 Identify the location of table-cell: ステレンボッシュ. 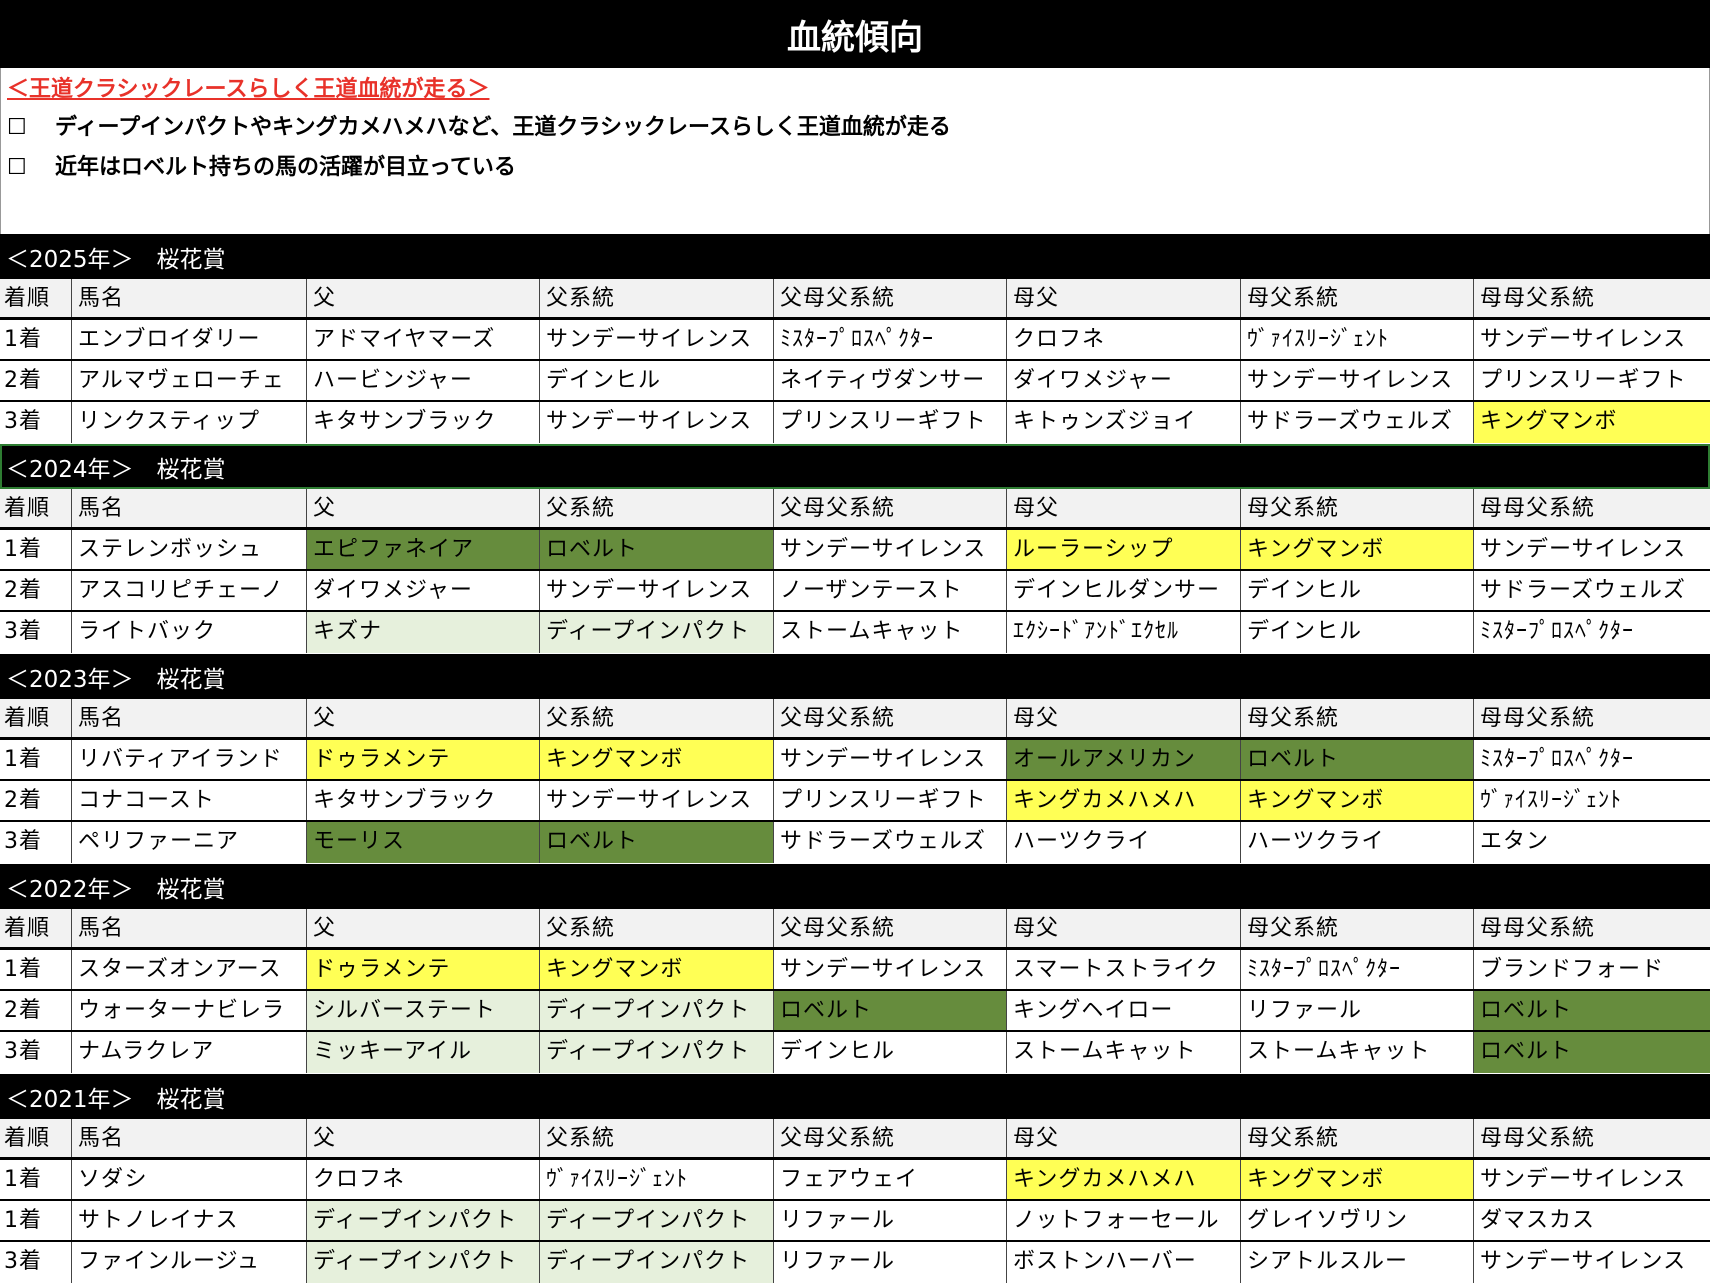
(189, 549).